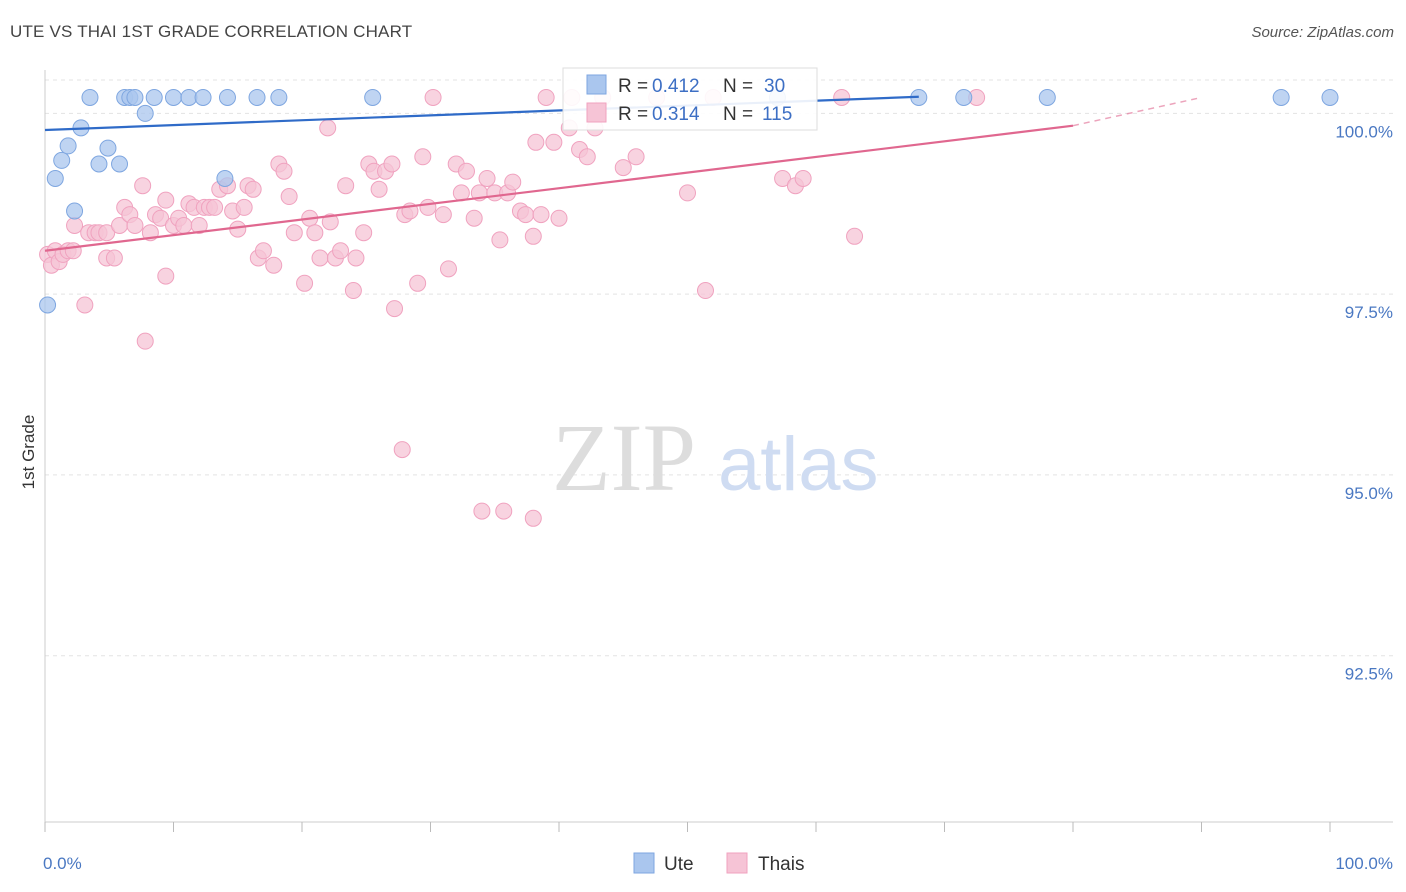  Describe the element at coordinates (596, 112) in the screenshot. I see `thais-legend-swatch` at that location.